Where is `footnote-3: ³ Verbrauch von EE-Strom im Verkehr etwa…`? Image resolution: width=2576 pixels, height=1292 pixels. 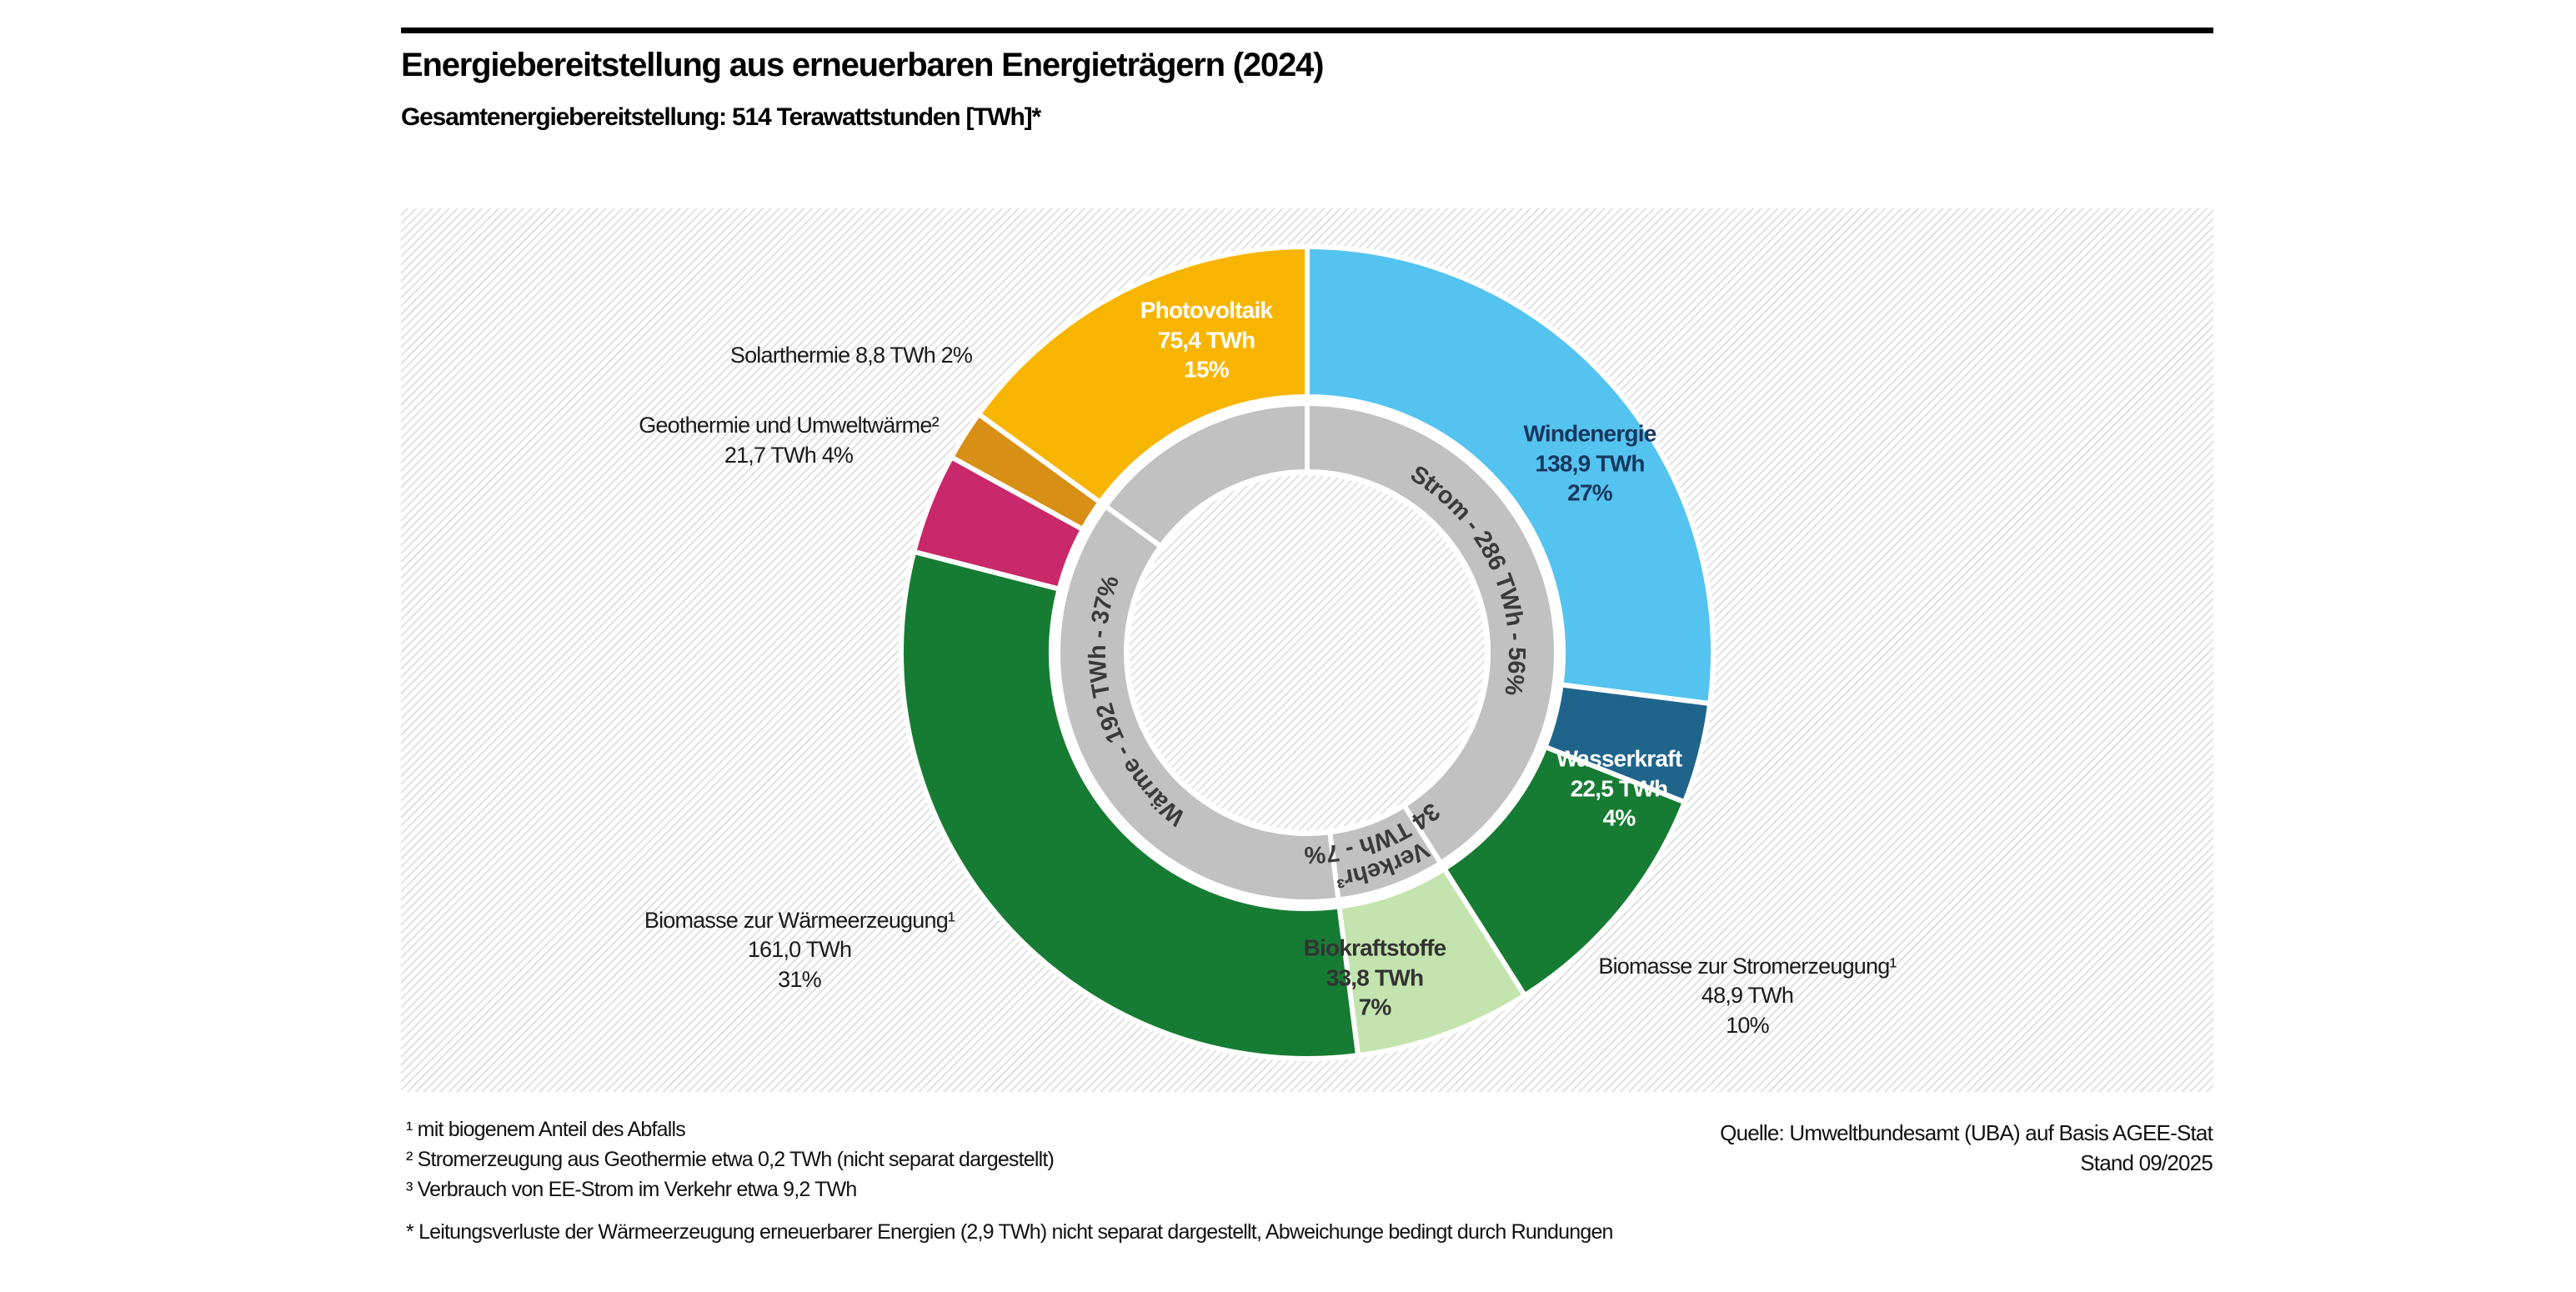 footnote-3: ³ Verbrauch von EE-Strom im Verkehr etwa… is located at coordinates (631, 1189).